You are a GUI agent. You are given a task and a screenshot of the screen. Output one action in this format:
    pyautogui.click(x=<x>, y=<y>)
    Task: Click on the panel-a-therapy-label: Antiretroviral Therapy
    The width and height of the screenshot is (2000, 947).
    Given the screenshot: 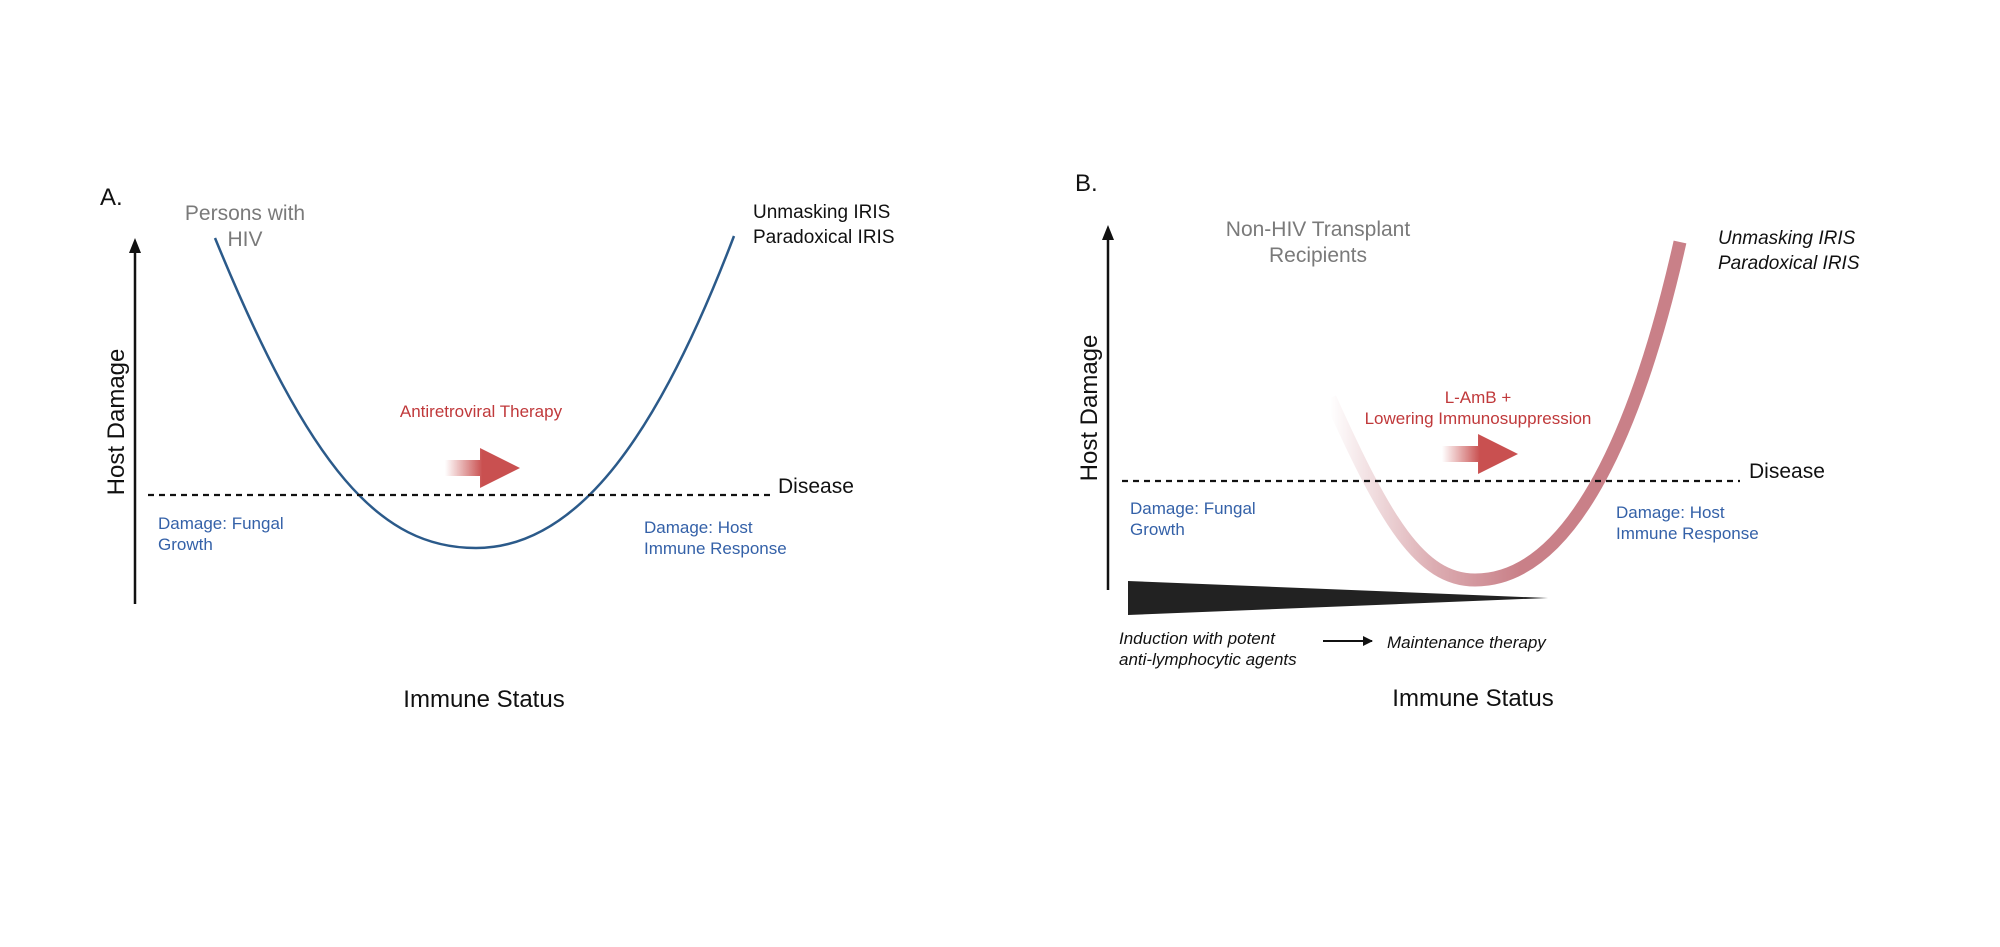 What is the action you would take?
    pyautogui.click(x=481, y=411)
    